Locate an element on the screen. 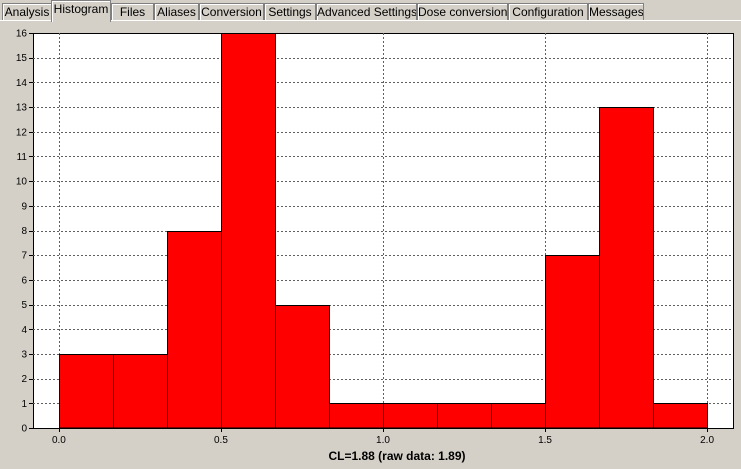 The width and height of the screenshot is (741, 469). tab-label: Messages is located at coordinates (616, 12).